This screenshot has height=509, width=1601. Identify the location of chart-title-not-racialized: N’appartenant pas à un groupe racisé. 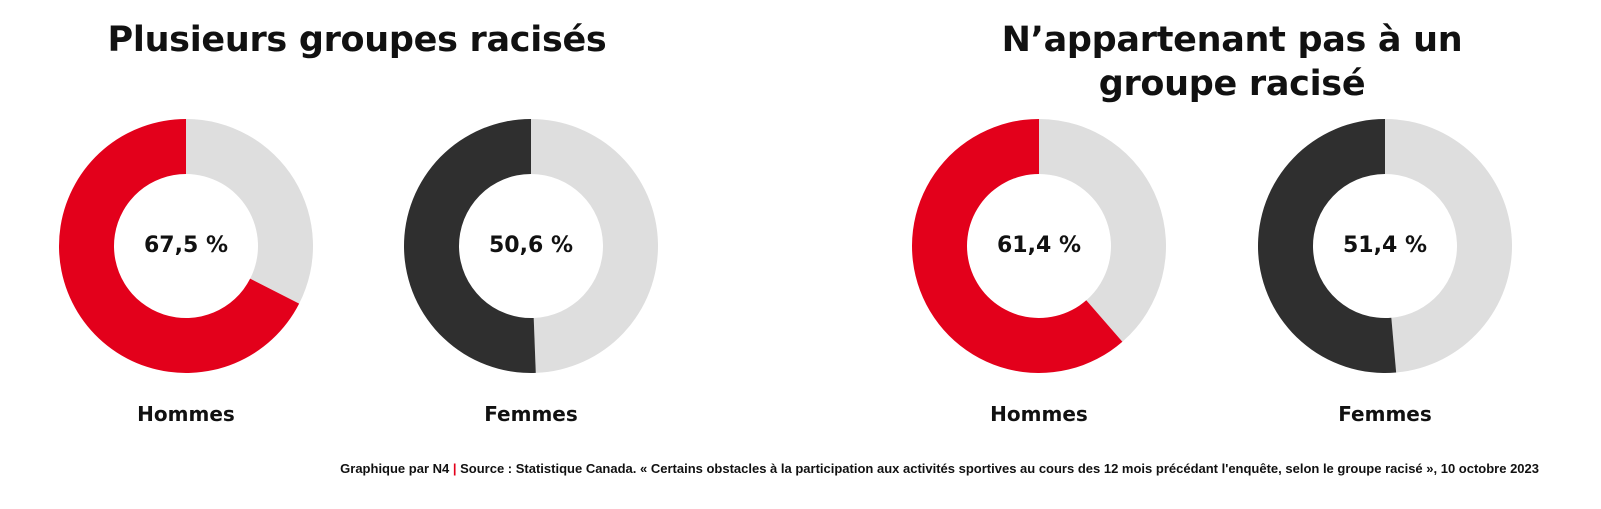
(1232, 62).